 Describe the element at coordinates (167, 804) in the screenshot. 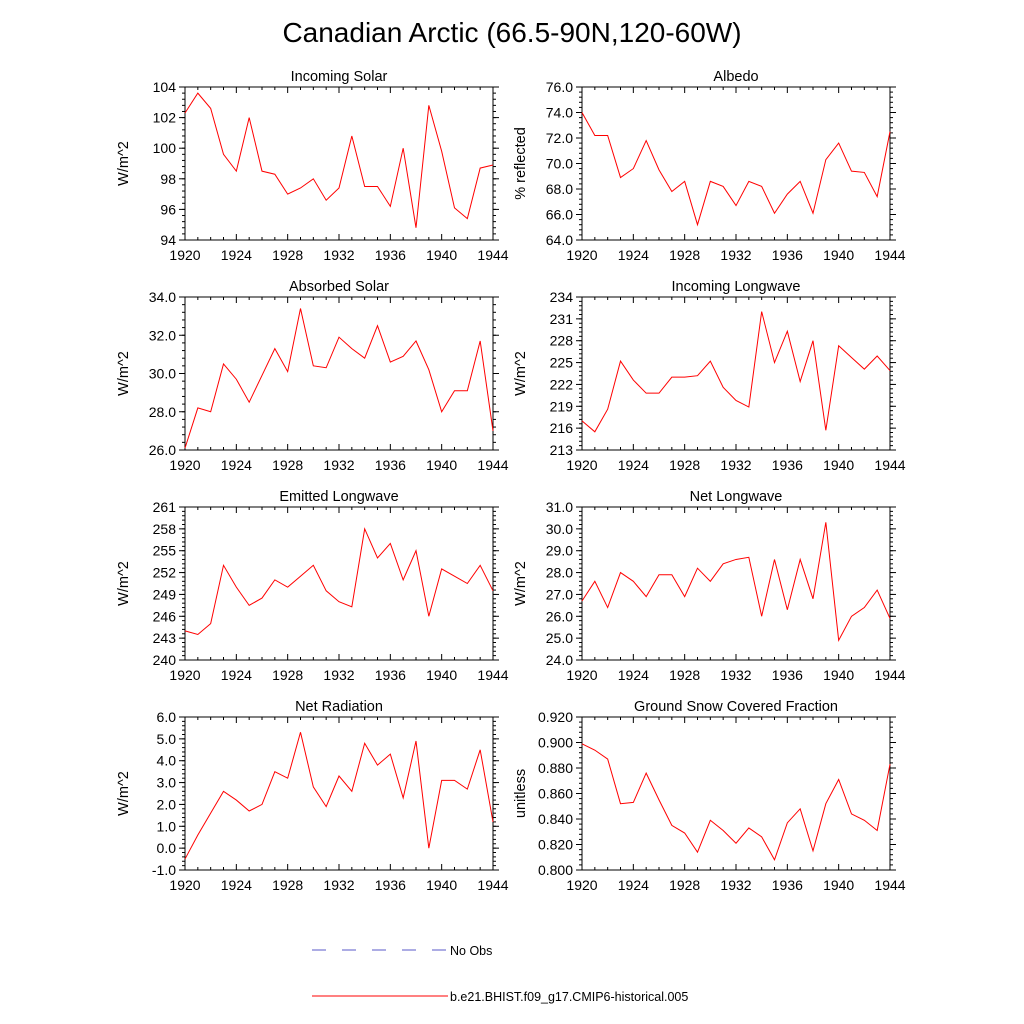

I see `y-tick-label: 2.0` at that location.